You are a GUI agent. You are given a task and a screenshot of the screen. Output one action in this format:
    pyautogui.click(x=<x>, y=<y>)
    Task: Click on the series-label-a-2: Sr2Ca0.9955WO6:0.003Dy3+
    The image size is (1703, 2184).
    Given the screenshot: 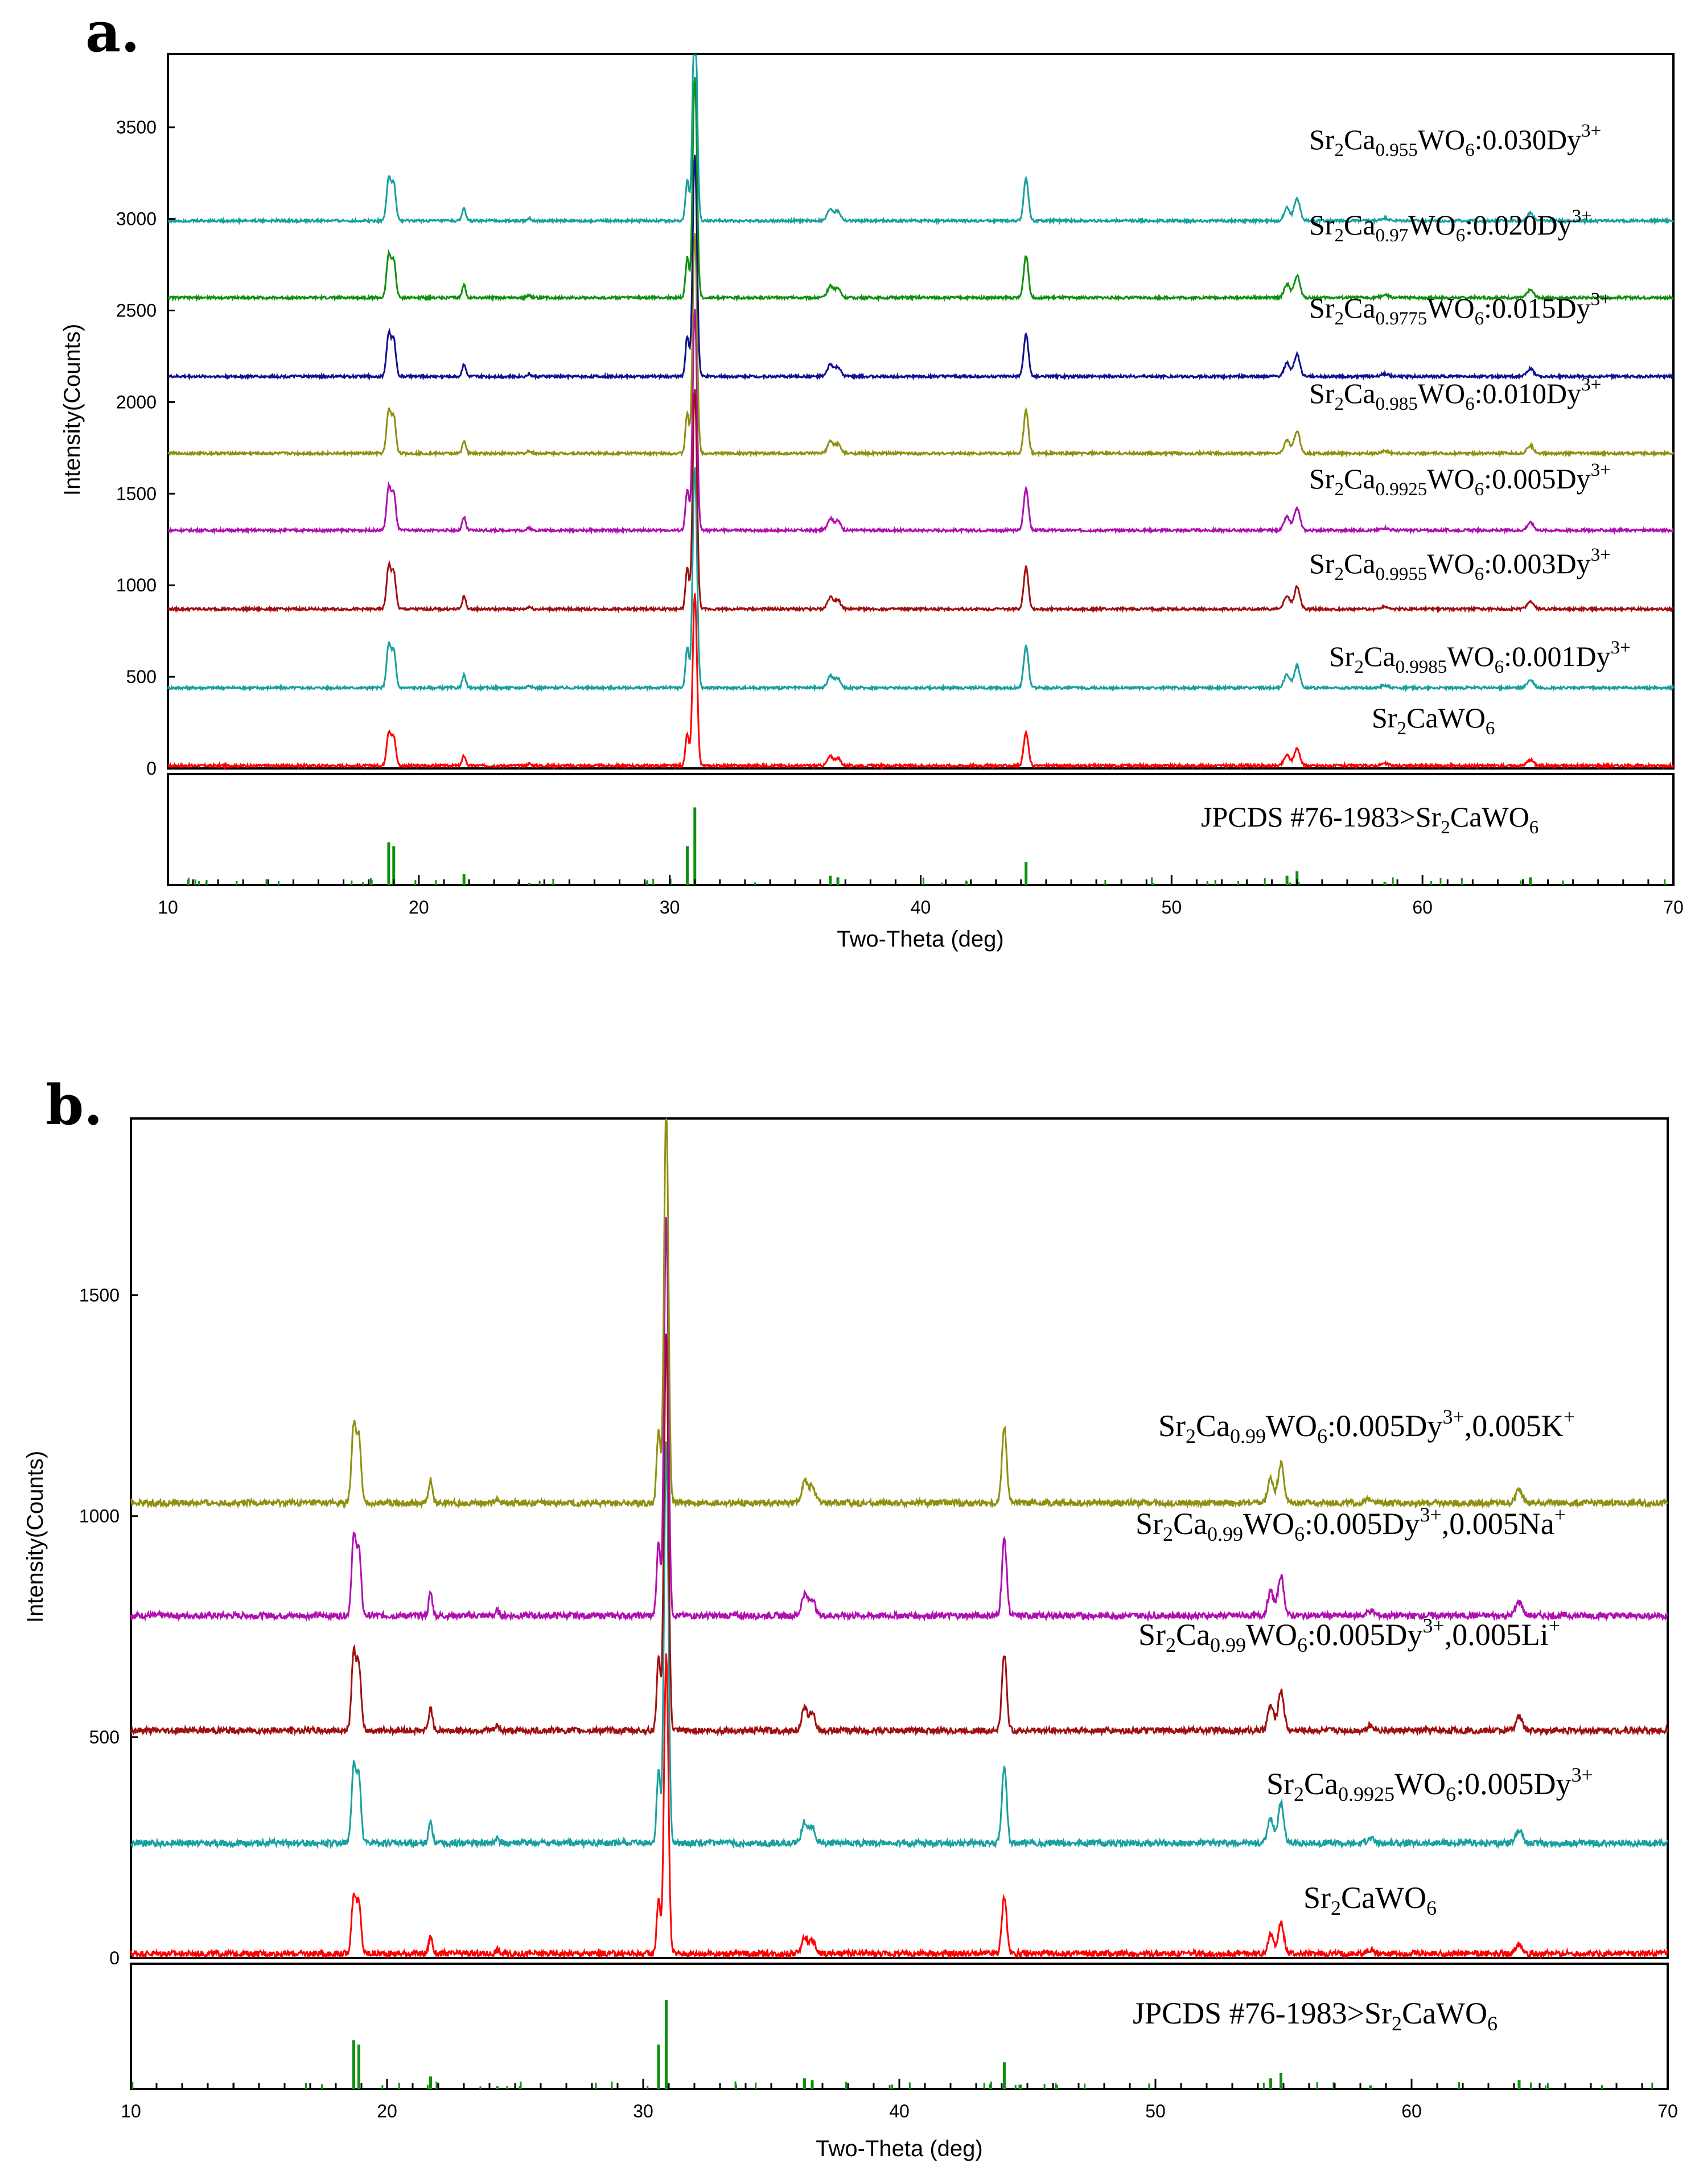 What is the action you would take?
    pyautogui.click(x=1460, y=565)
    